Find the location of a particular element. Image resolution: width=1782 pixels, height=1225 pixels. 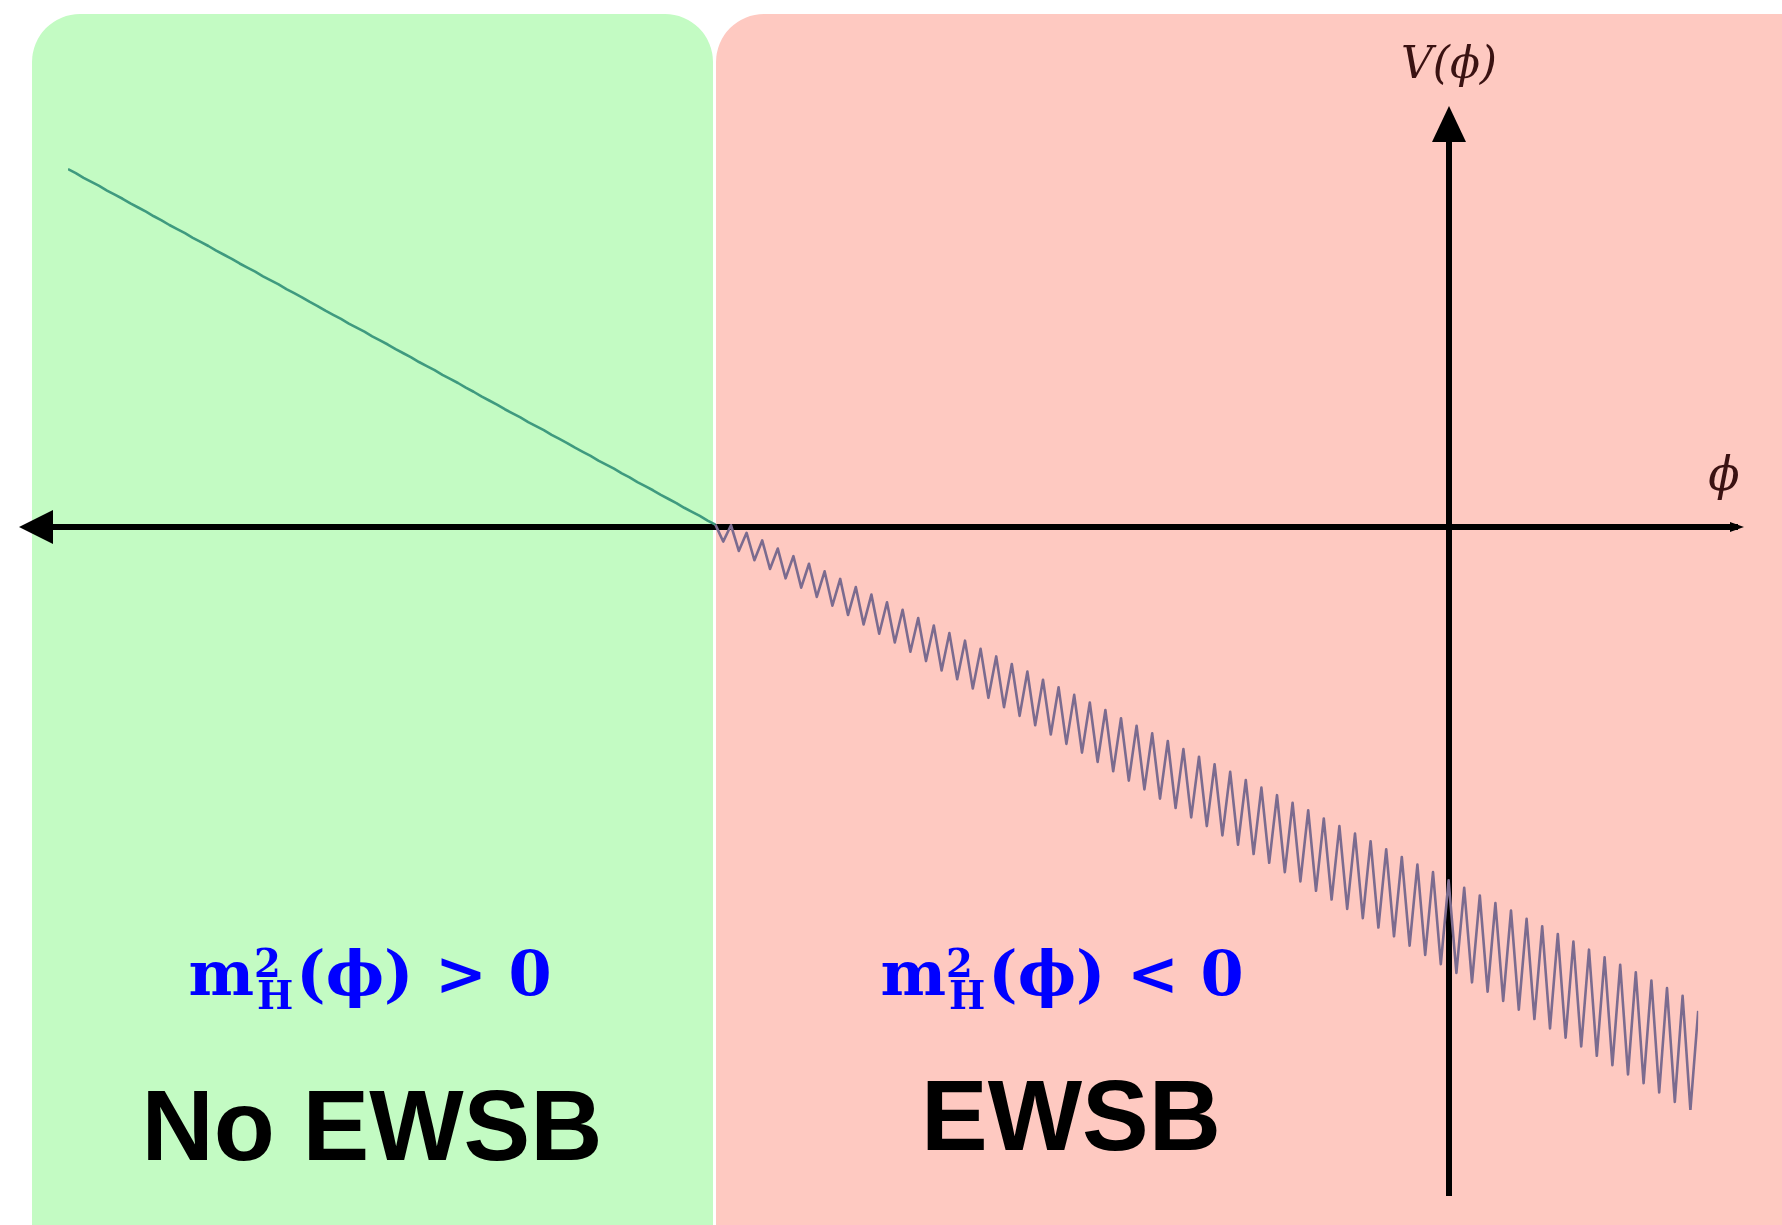

annotation: m$^{2}$$_{H}$(ϕ) > 0 is located at coordinates (370, 978).